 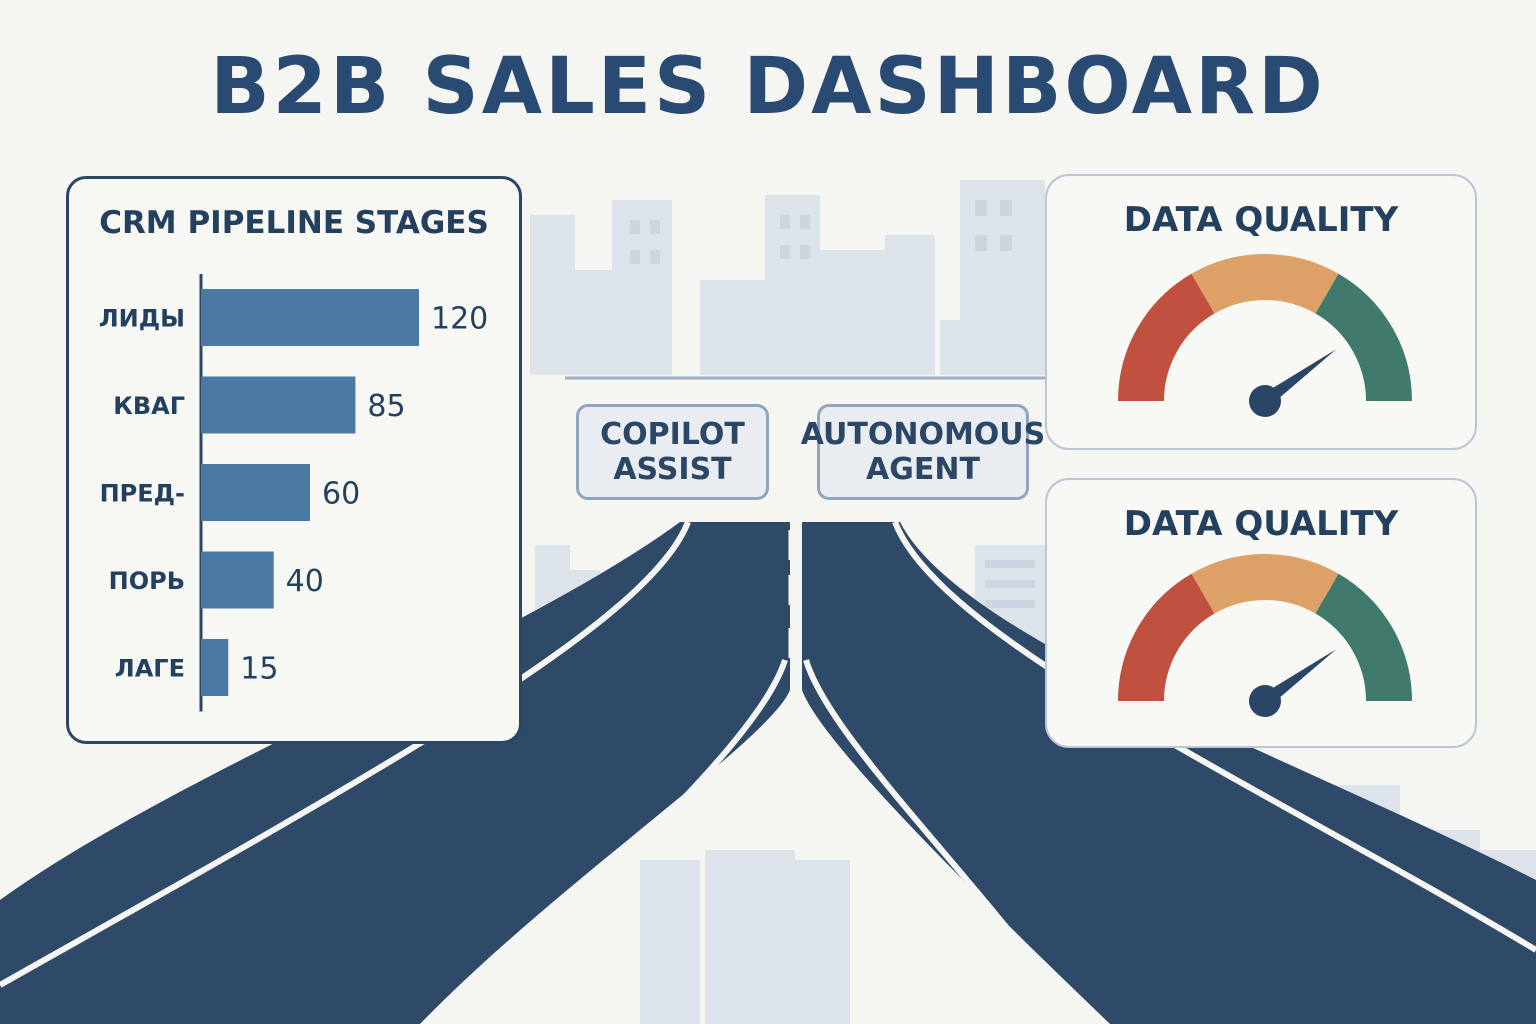 I want to click on skyline-windows, so click(x=832, y=404).